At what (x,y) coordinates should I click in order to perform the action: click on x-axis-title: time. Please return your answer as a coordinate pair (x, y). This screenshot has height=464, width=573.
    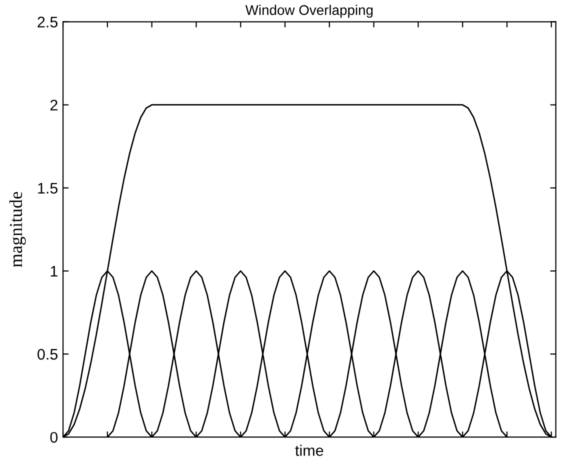
    Looking at the image, I should click on (309, 450).